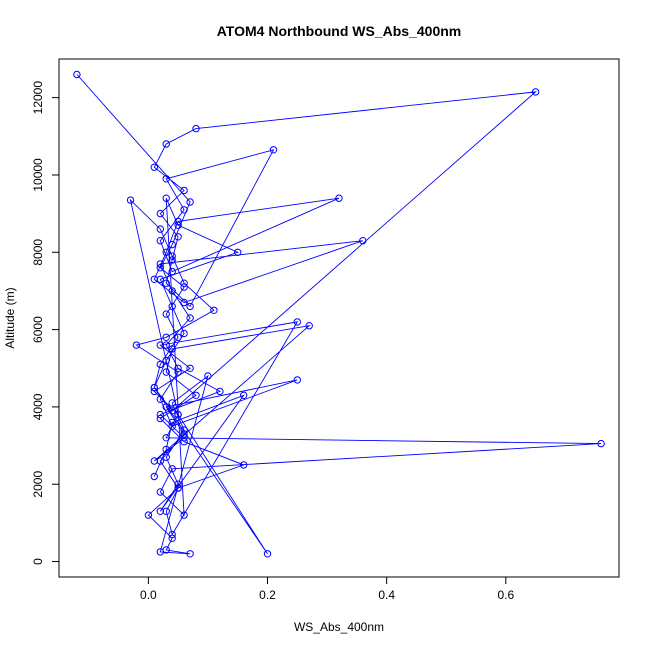 The image size is (650, 650). Describe the element at coordinates (267, 595) in the screenshot. I see `x-tick-label: 0.2` at that location.